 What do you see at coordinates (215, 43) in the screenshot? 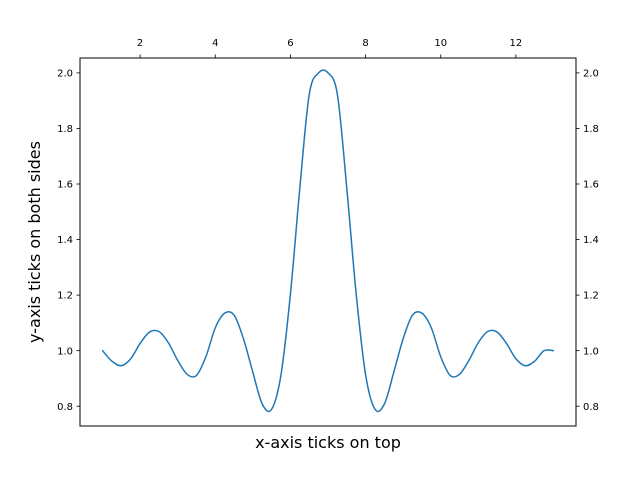
I see `x-tick-label: 4` at bounding box center [215, 43].